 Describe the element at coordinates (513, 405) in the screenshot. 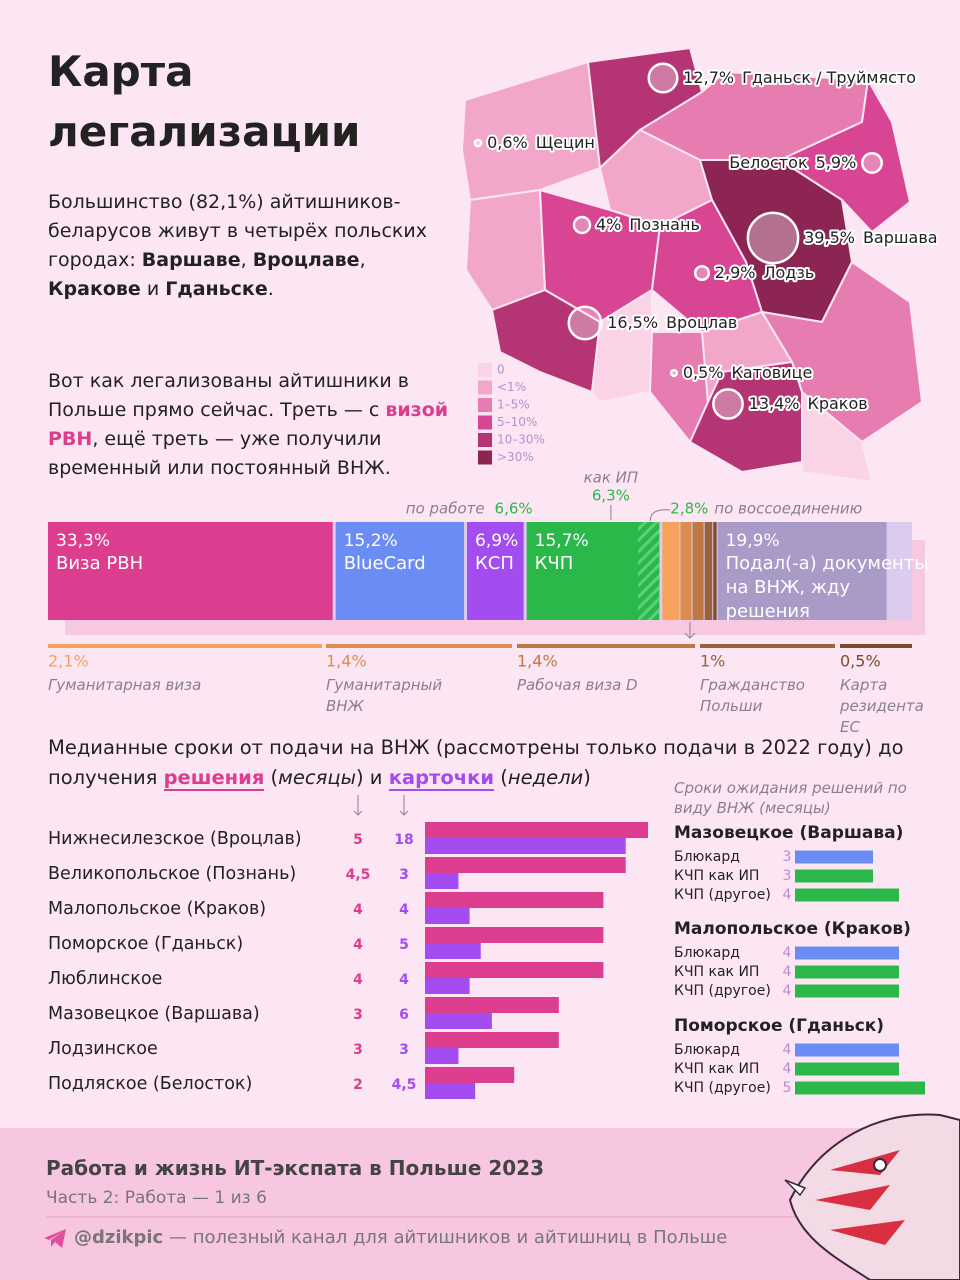

I see `legend-label: 1–5%` at that location.